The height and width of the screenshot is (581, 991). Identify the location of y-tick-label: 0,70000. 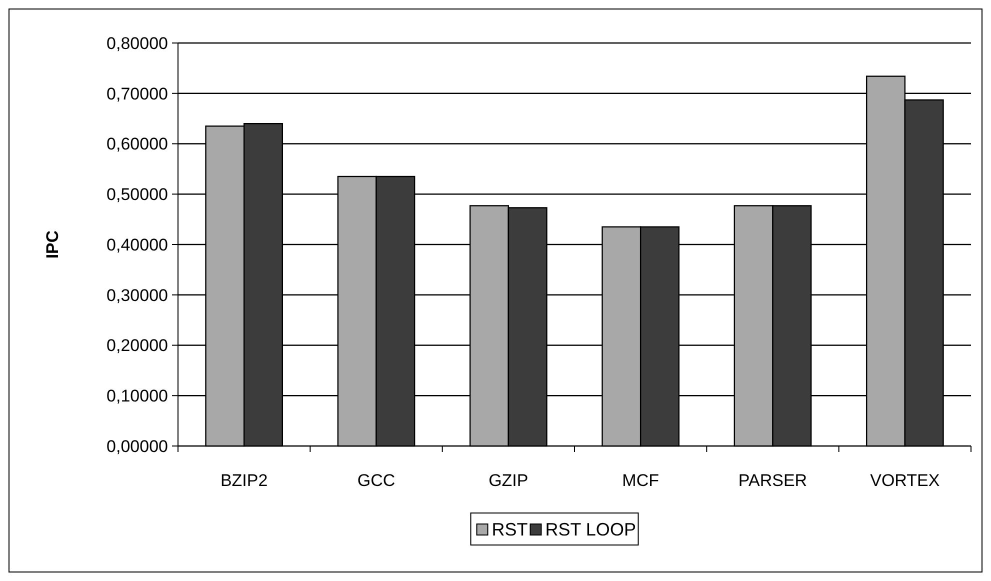
(137, 94).